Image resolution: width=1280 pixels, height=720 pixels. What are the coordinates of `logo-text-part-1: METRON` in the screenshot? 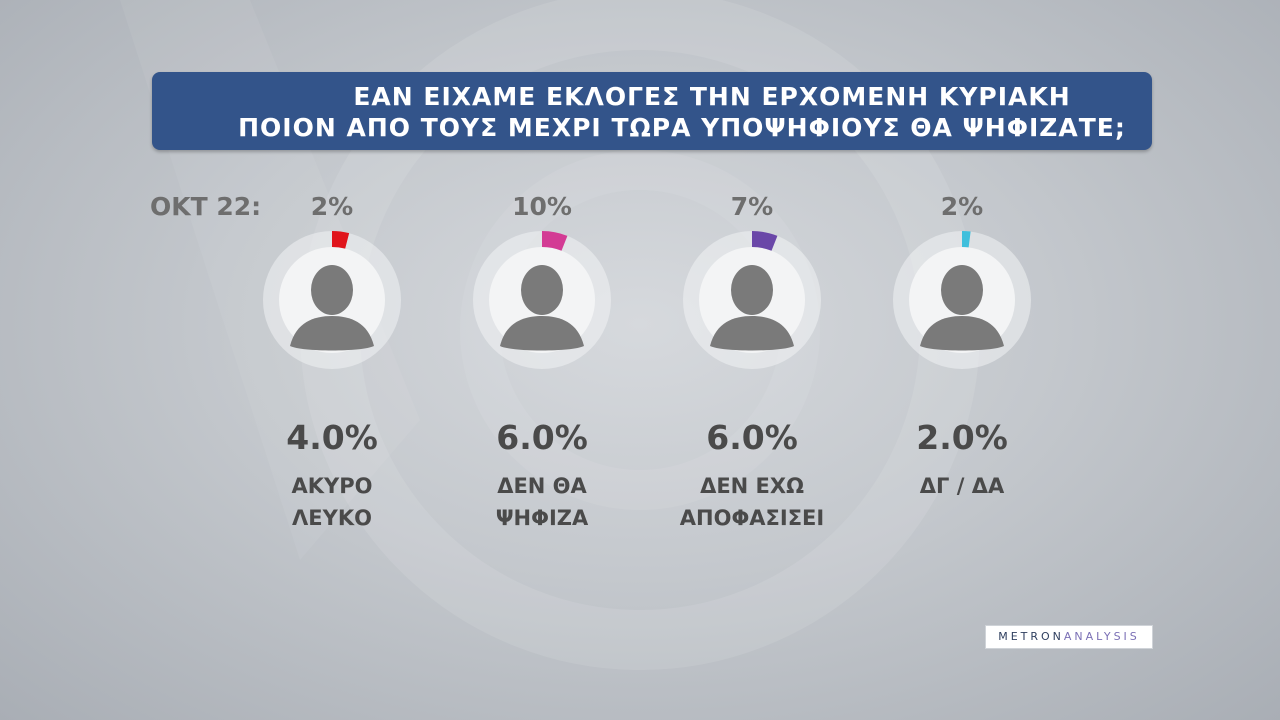 It's located at (1031, 636).